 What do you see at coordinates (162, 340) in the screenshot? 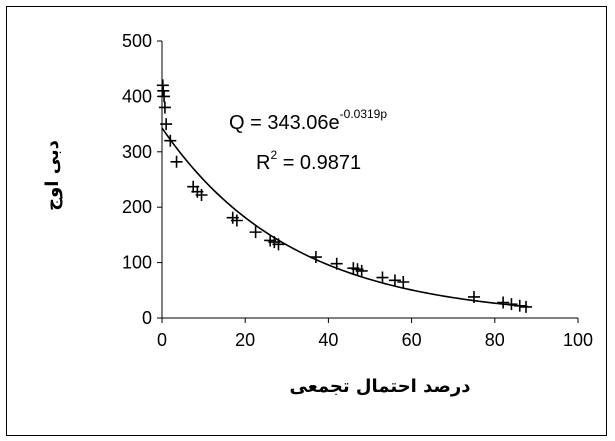
I see `x-tick-label: 0` at bounding box center [162, 340].